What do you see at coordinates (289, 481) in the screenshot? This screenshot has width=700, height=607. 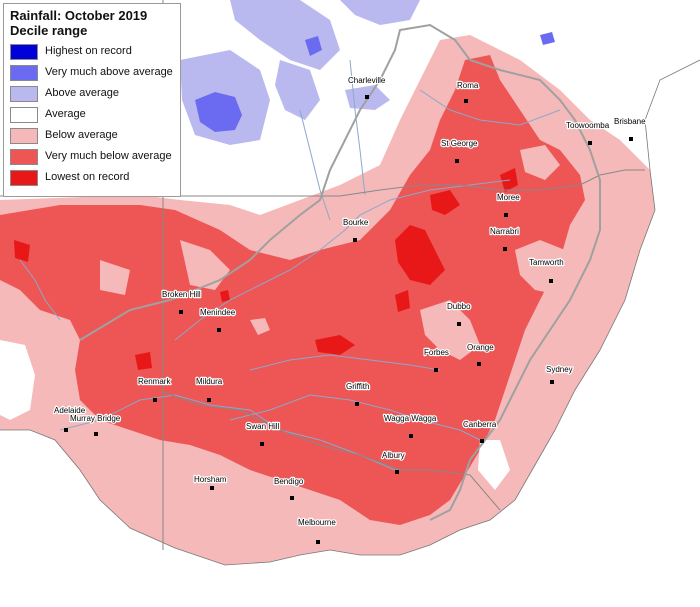 I see `city-label: Bendigo` at bounding box center [289, 481].